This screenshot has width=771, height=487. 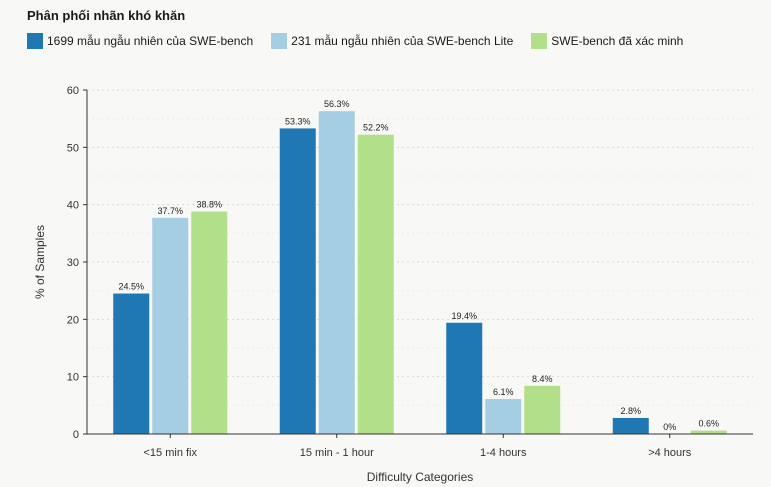 What do you see at coordinates (420, 477) in the screenshot?
I see `x-axis-label: Difficulty Categories` at bounding box center [420, 477].